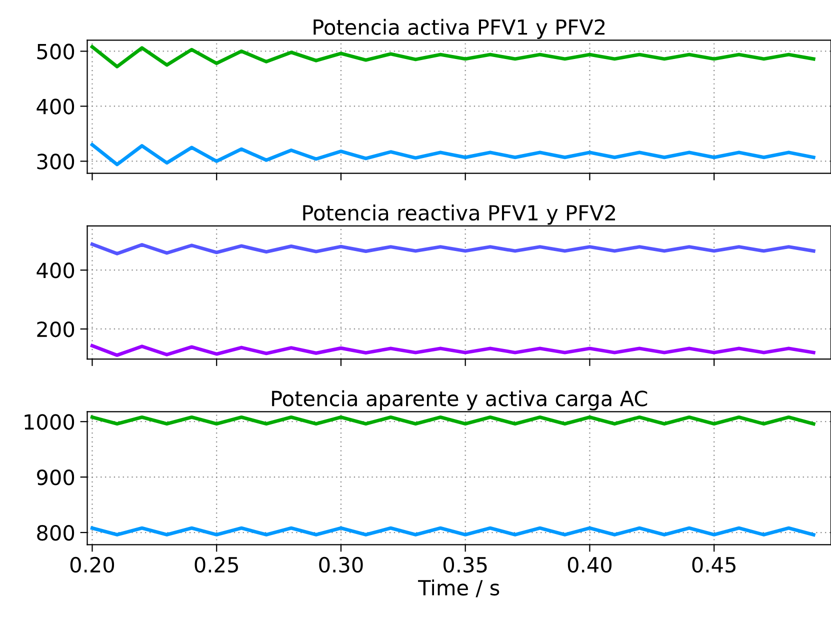 The height and width of the screenshot is (619, 831). What do you see at coordinates (55, 162) in the screenshot?
I see `y-tick-label: 300` at bounding box center [55, 162].